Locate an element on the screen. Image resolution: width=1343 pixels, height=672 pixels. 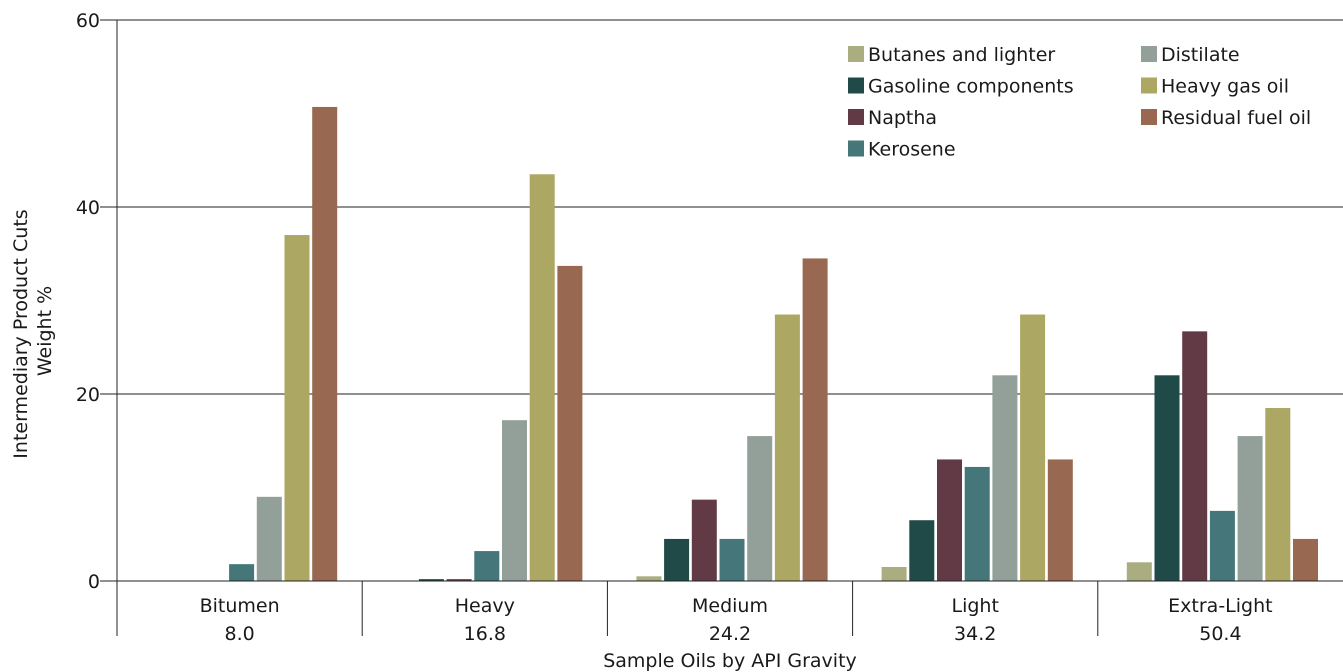
x-category-sublabel: 16.8 is located at coordinates (485, 634).